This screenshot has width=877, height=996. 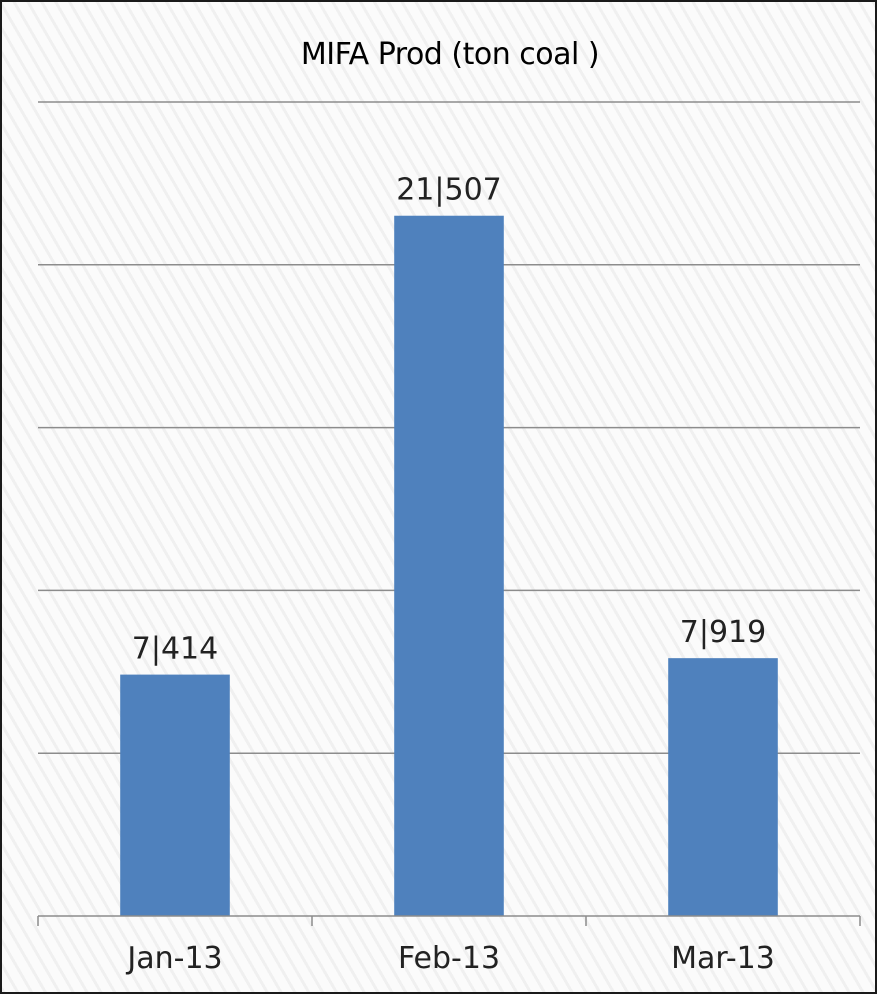 I want to click on x-tick-label: Feb-13, so click(x=449, y=958).